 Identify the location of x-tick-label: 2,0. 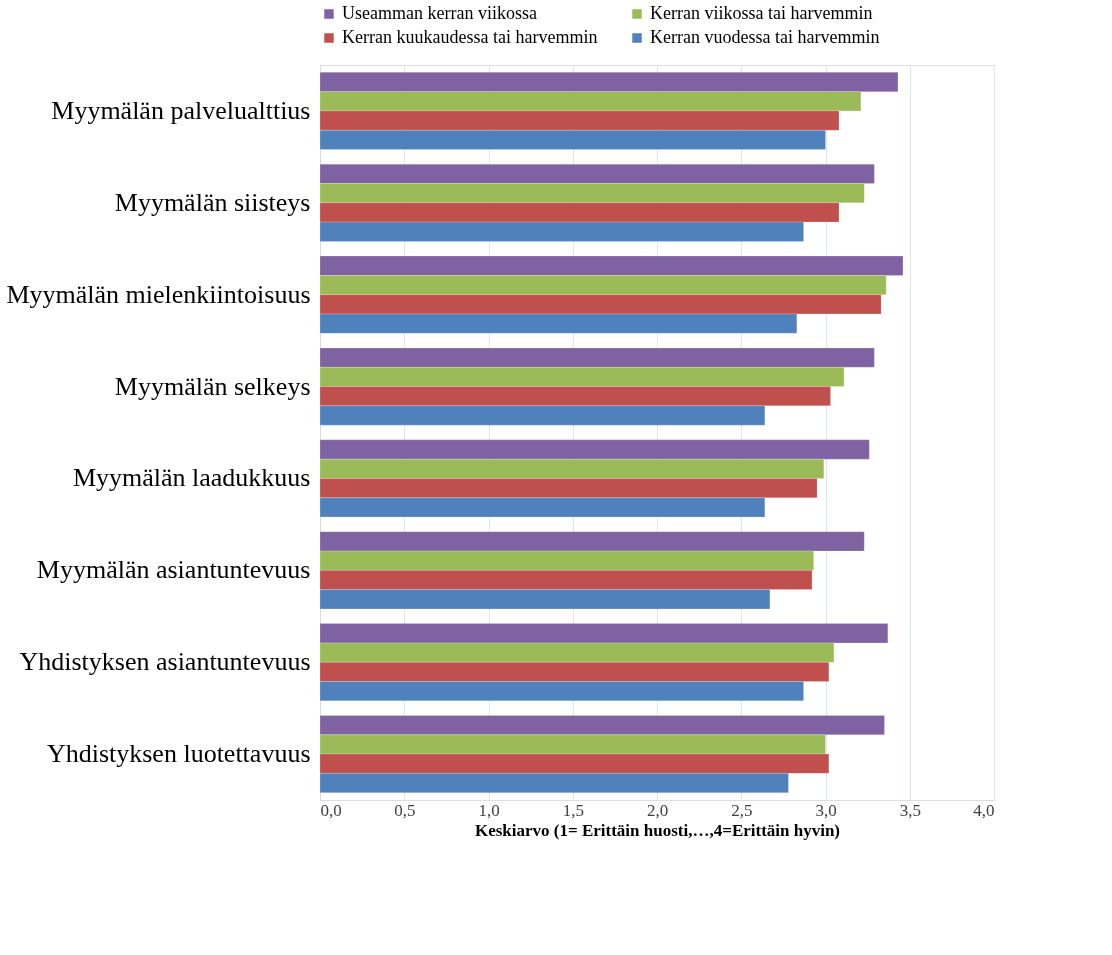
(657, 810).